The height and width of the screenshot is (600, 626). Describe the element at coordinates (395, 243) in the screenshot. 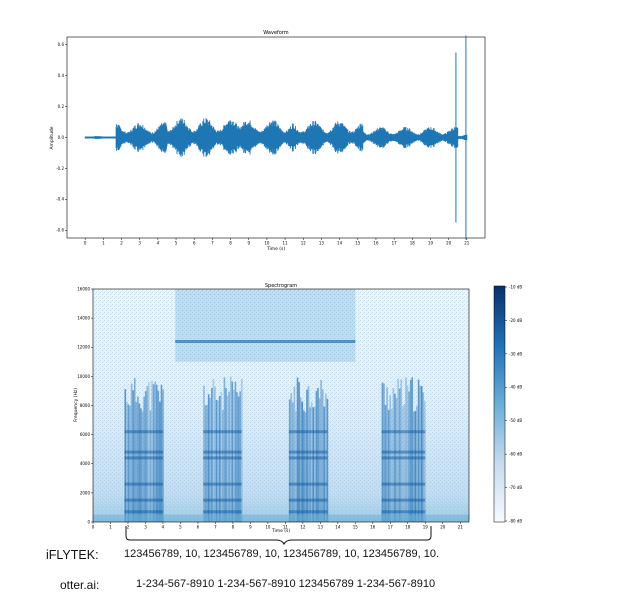

I see `waveform-x-tick-label: 17` at that location.